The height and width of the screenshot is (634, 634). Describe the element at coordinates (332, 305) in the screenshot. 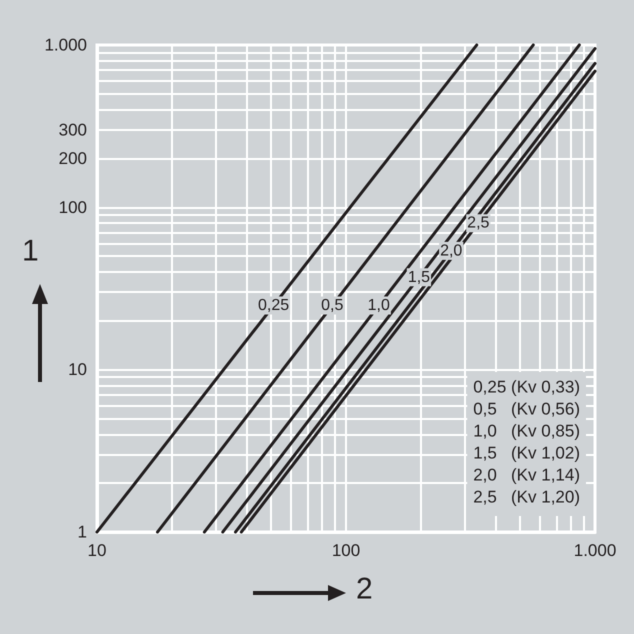

I see `series-label: 0,5` at that location.